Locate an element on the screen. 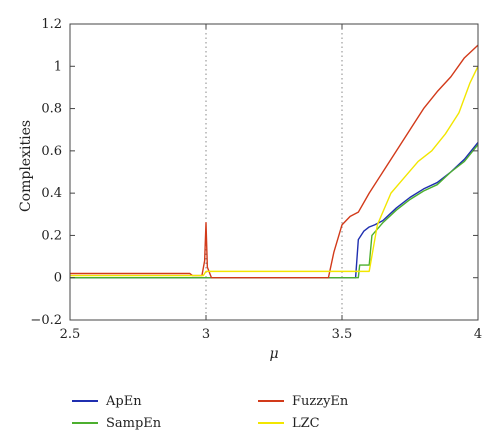 This screenshot has height=444, width=500. x-tick-label: 3.5 is located at coordinates (342, 334).